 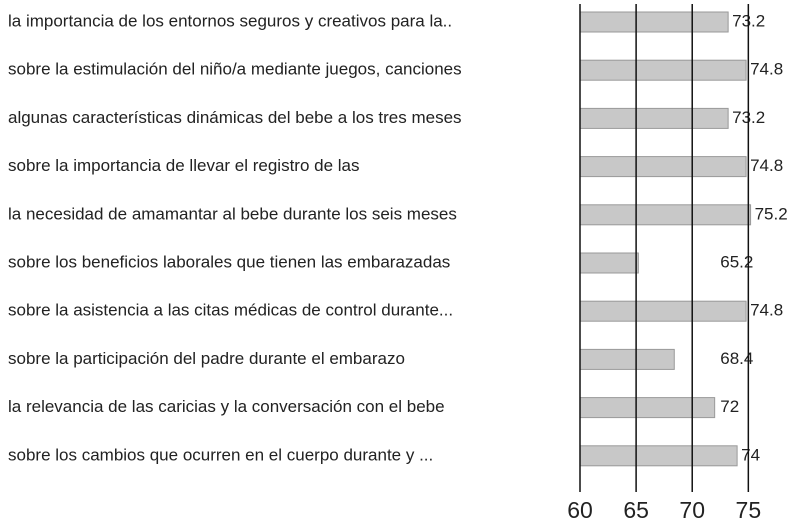 What do you see at coordinates (692, 510) in the screenshot?
I see `x-tick-label: 70` at bounding box center [692, 510].